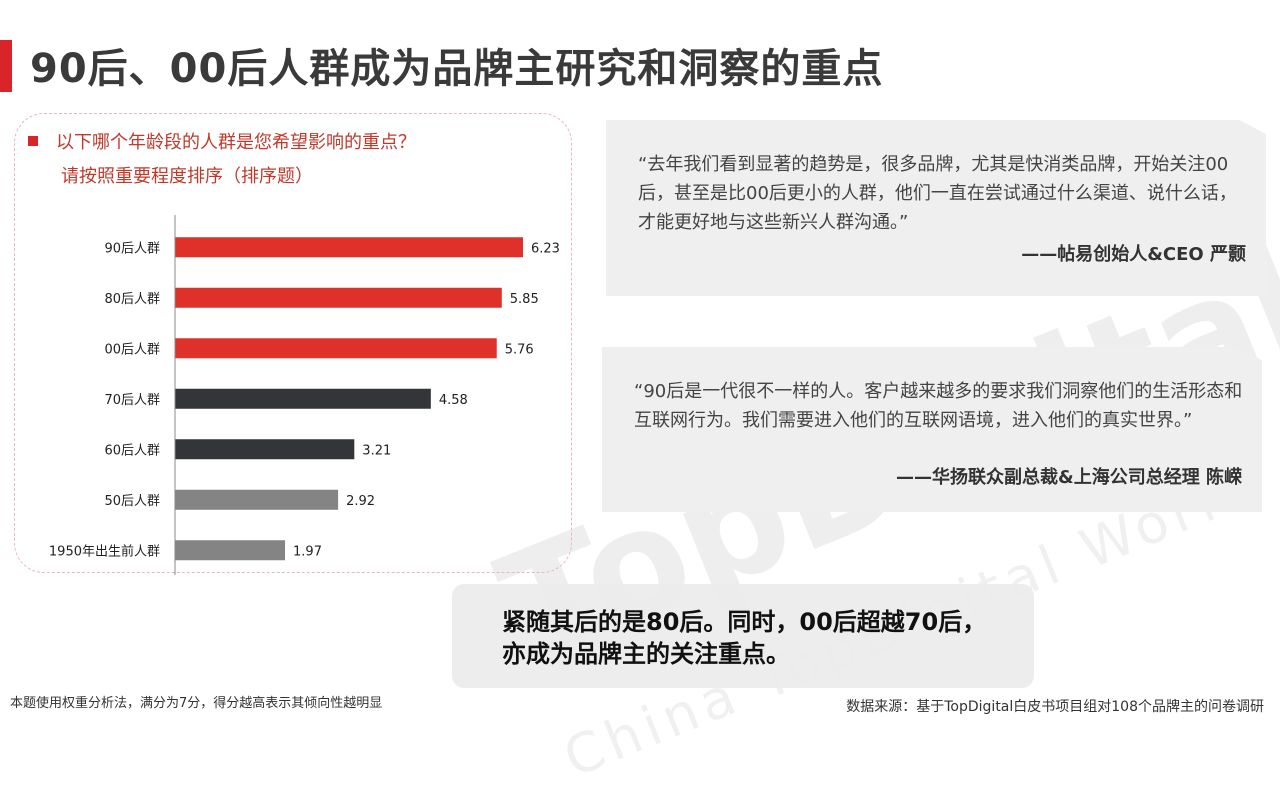 This screenshot has width=1280, height=790. Describe the element at coordinates (132, 450) in the screenshot. I see `category-label-5: 60后人群` at that location.